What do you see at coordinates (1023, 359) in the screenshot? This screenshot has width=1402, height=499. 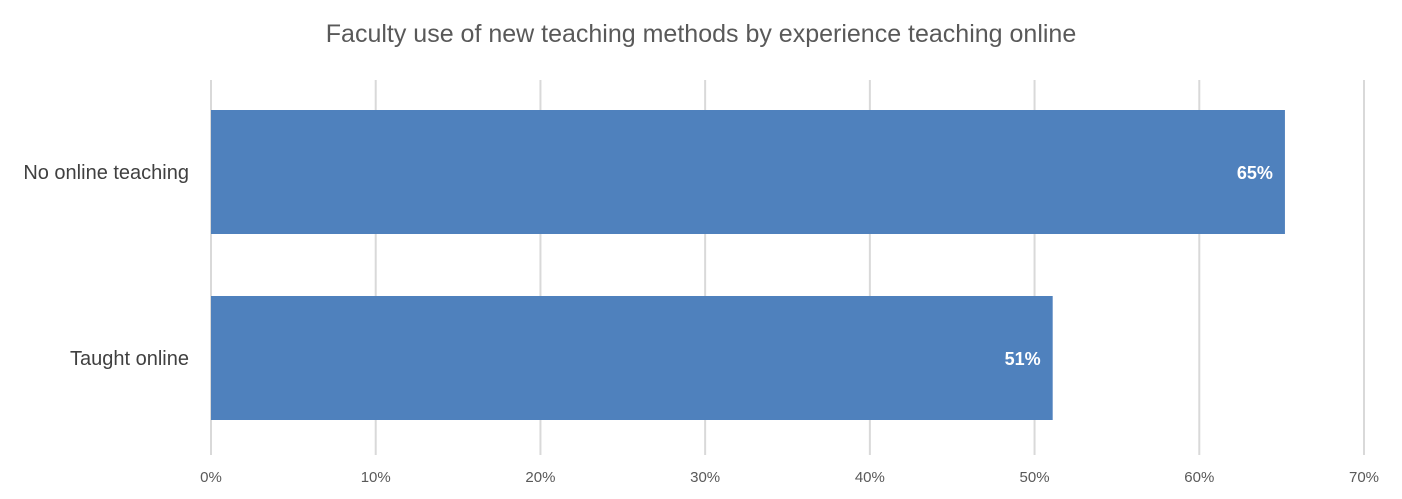 I see `data-label: 51%` at bounding box center [1023, 359].